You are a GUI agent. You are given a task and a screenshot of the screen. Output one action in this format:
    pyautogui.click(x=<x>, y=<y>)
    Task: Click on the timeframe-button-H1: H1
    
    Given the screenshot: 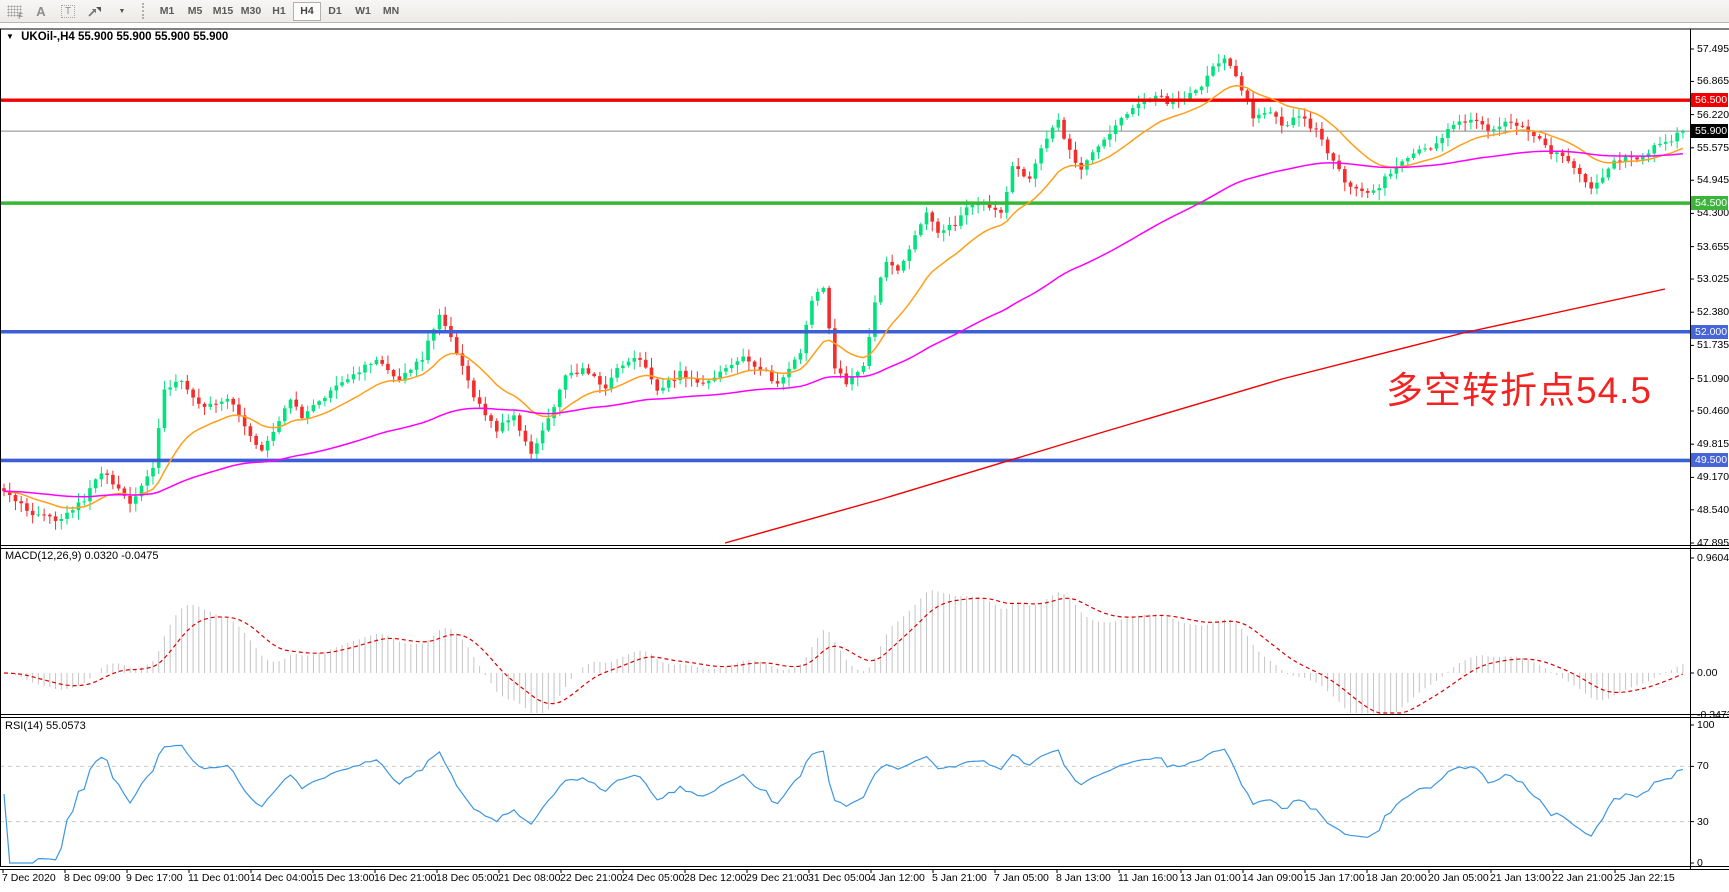 What is the action you would take?
    pyautogui.click(x=279, y=11)
    